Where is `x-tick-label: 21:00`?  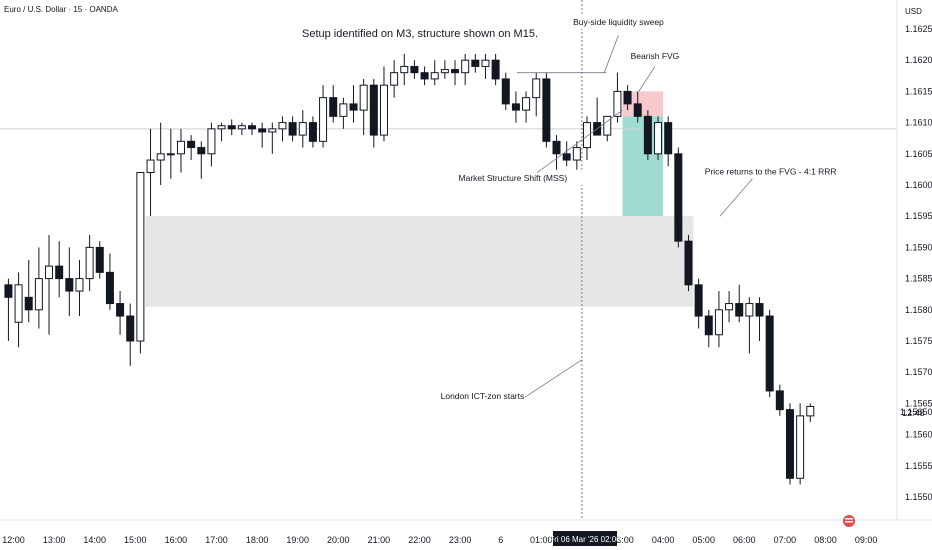 x-tick-label: 21:00 is located at coordinates (379, 540).